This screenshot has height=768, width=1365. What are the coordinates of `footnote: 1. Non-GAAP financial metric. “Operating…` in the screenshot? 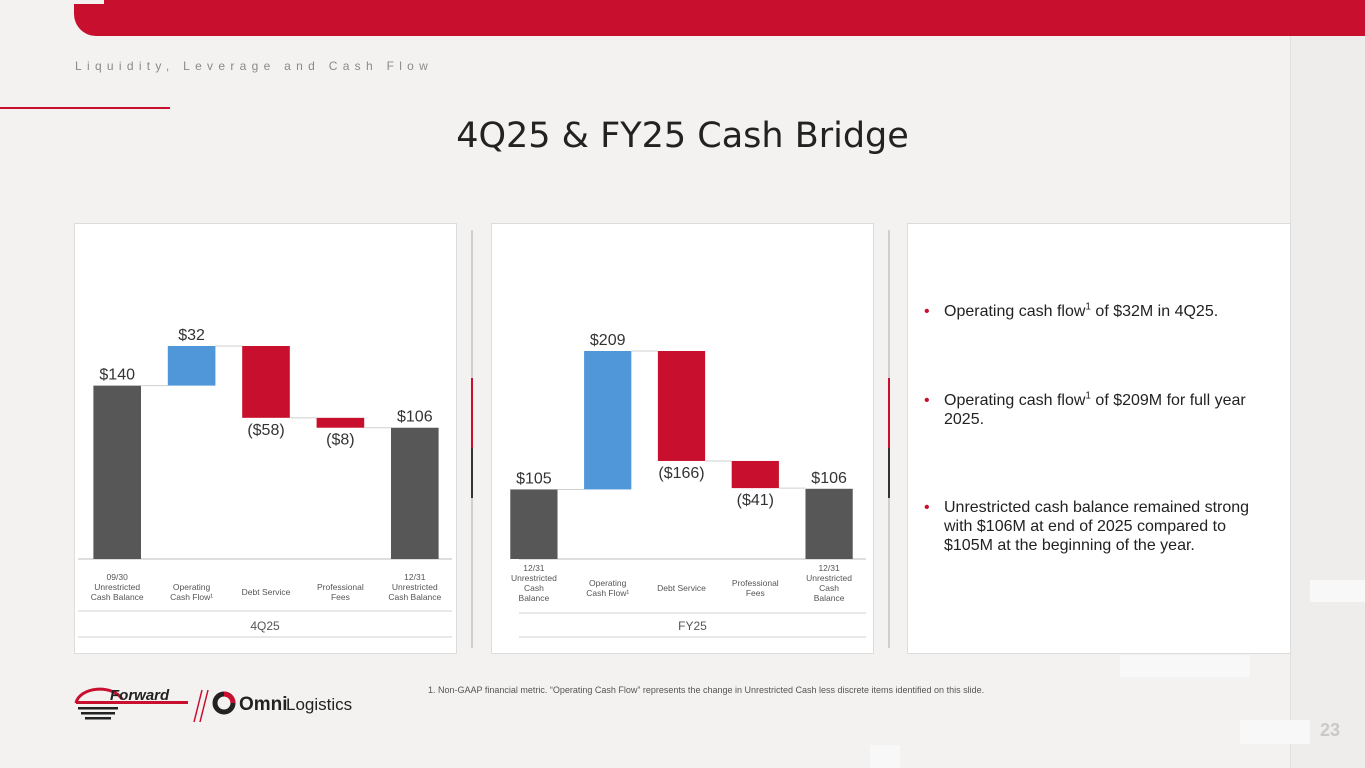 It's located at (706, 690).